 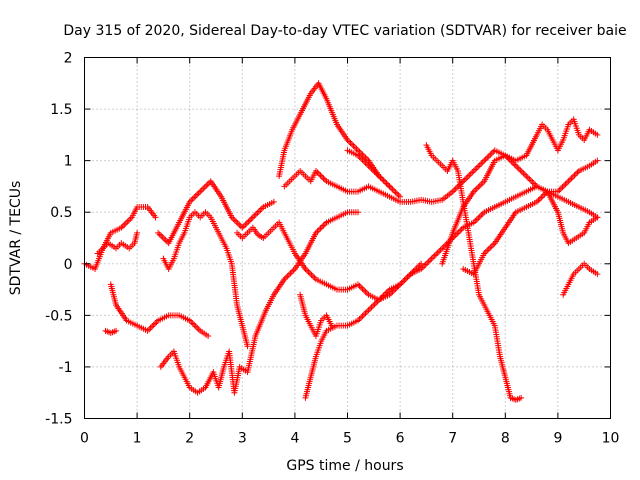 I want to click on x-tick-label: 5, so click(x=347, y=439).